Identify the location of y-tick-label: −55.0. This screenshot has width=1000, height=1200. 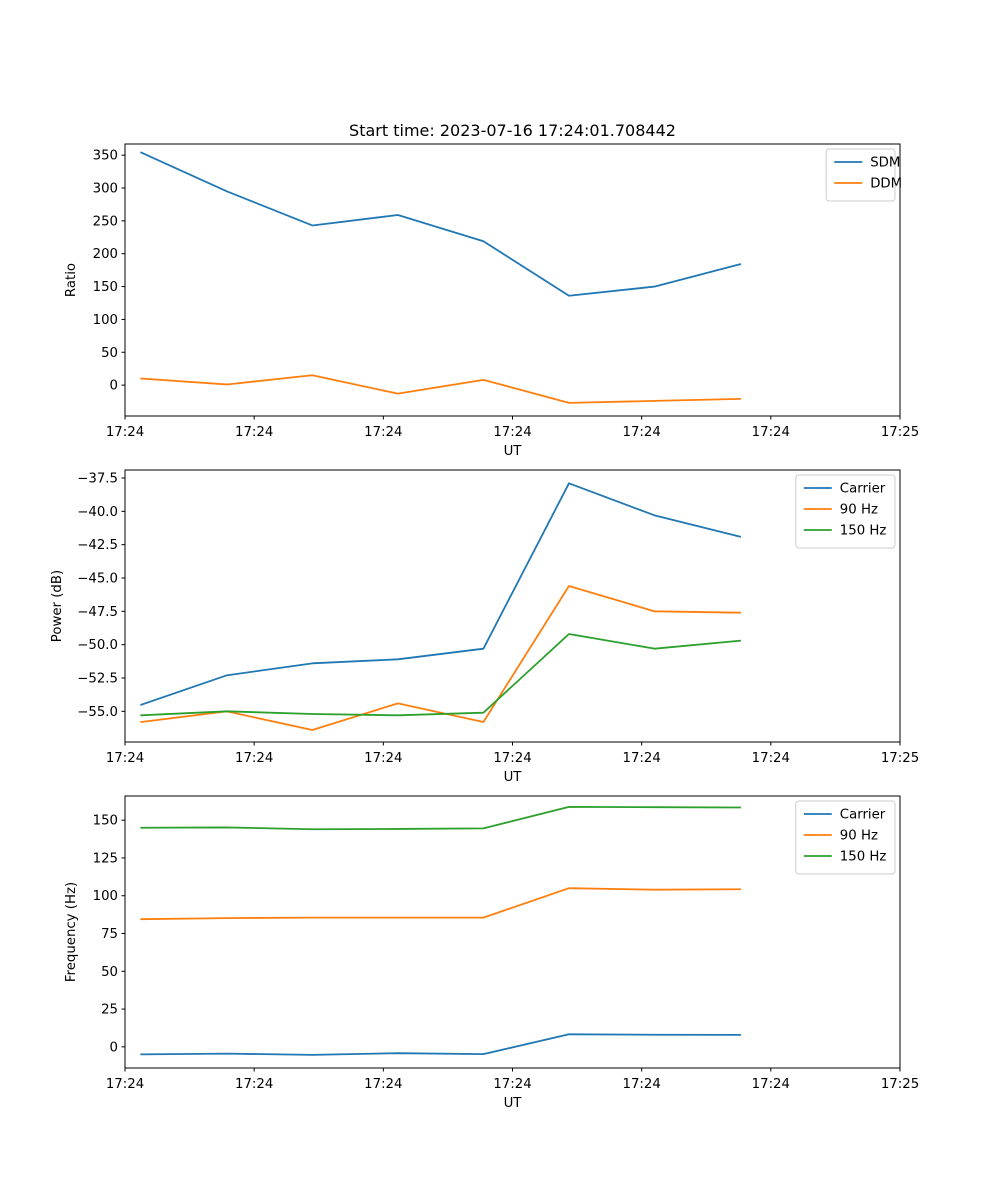
(97, 712).